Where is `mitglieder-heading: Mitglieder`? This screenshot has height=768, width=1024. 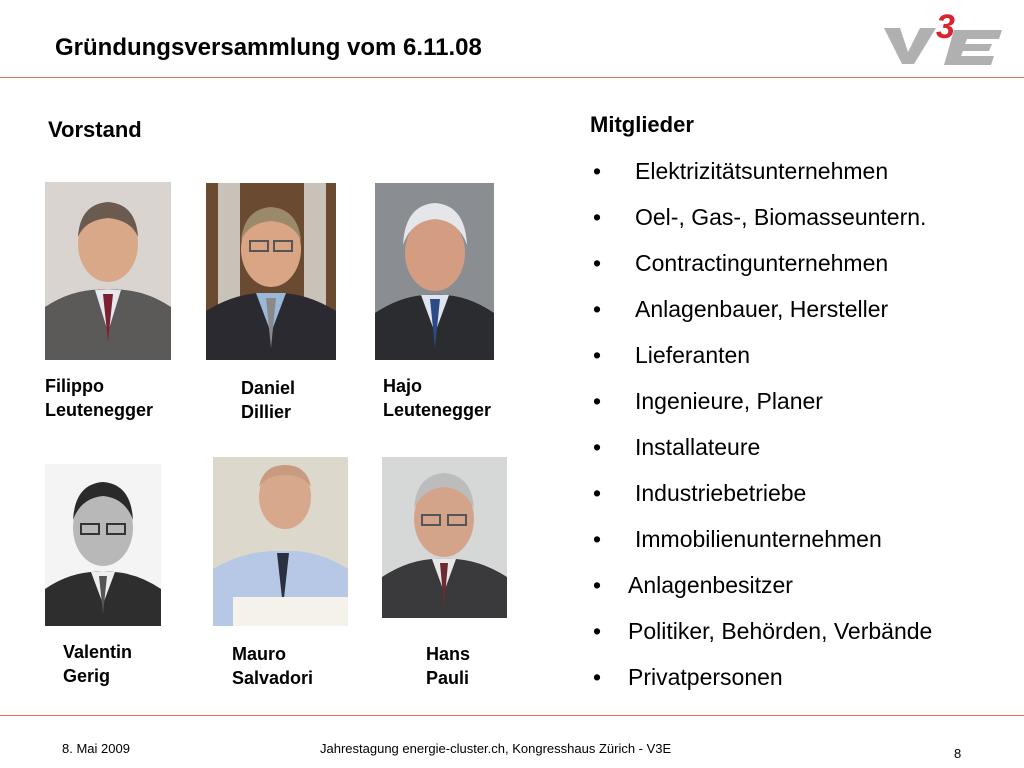 mitglieder-heading: Mitglieder is located at coordinates (642, 124).